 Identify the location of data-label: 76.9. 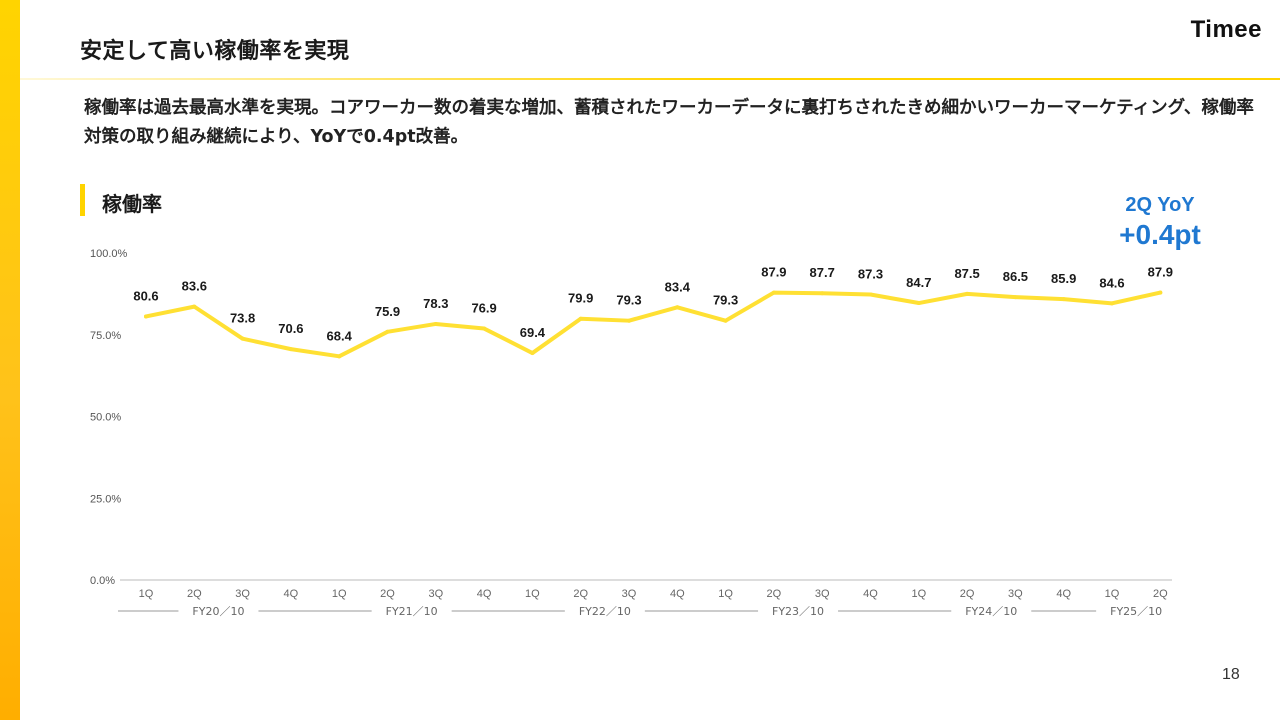
(483, 308).